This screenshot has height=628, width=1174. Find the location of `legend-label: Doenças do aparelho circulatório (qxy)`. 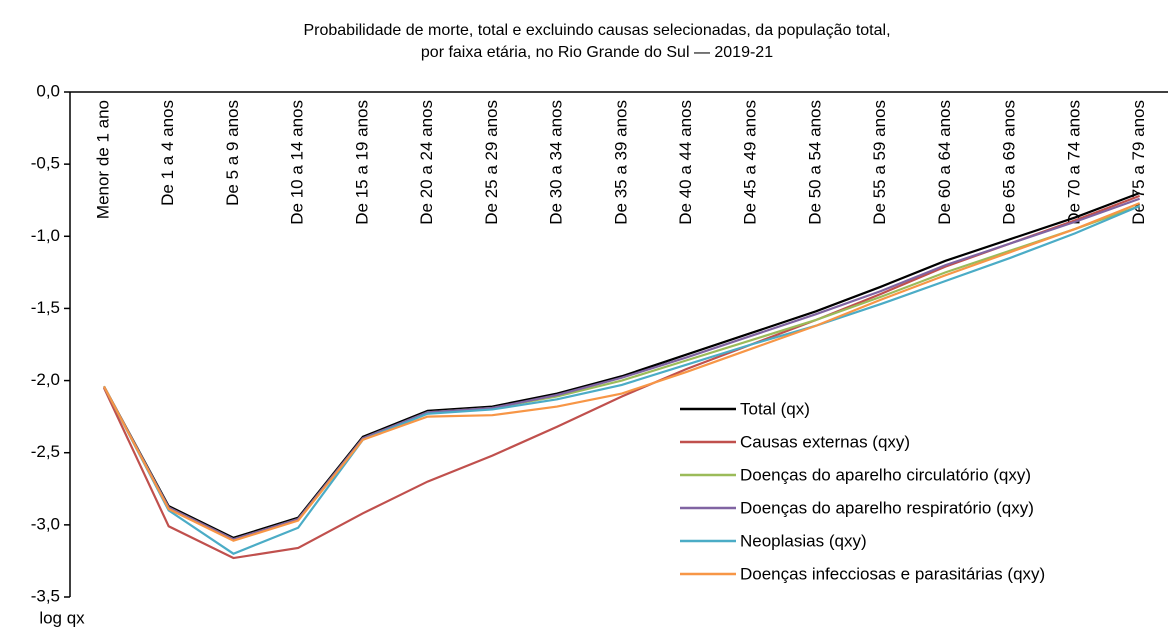

legend-label: Doenças do aparelho circulatório (qxy) is located at coordinates (885, 474).